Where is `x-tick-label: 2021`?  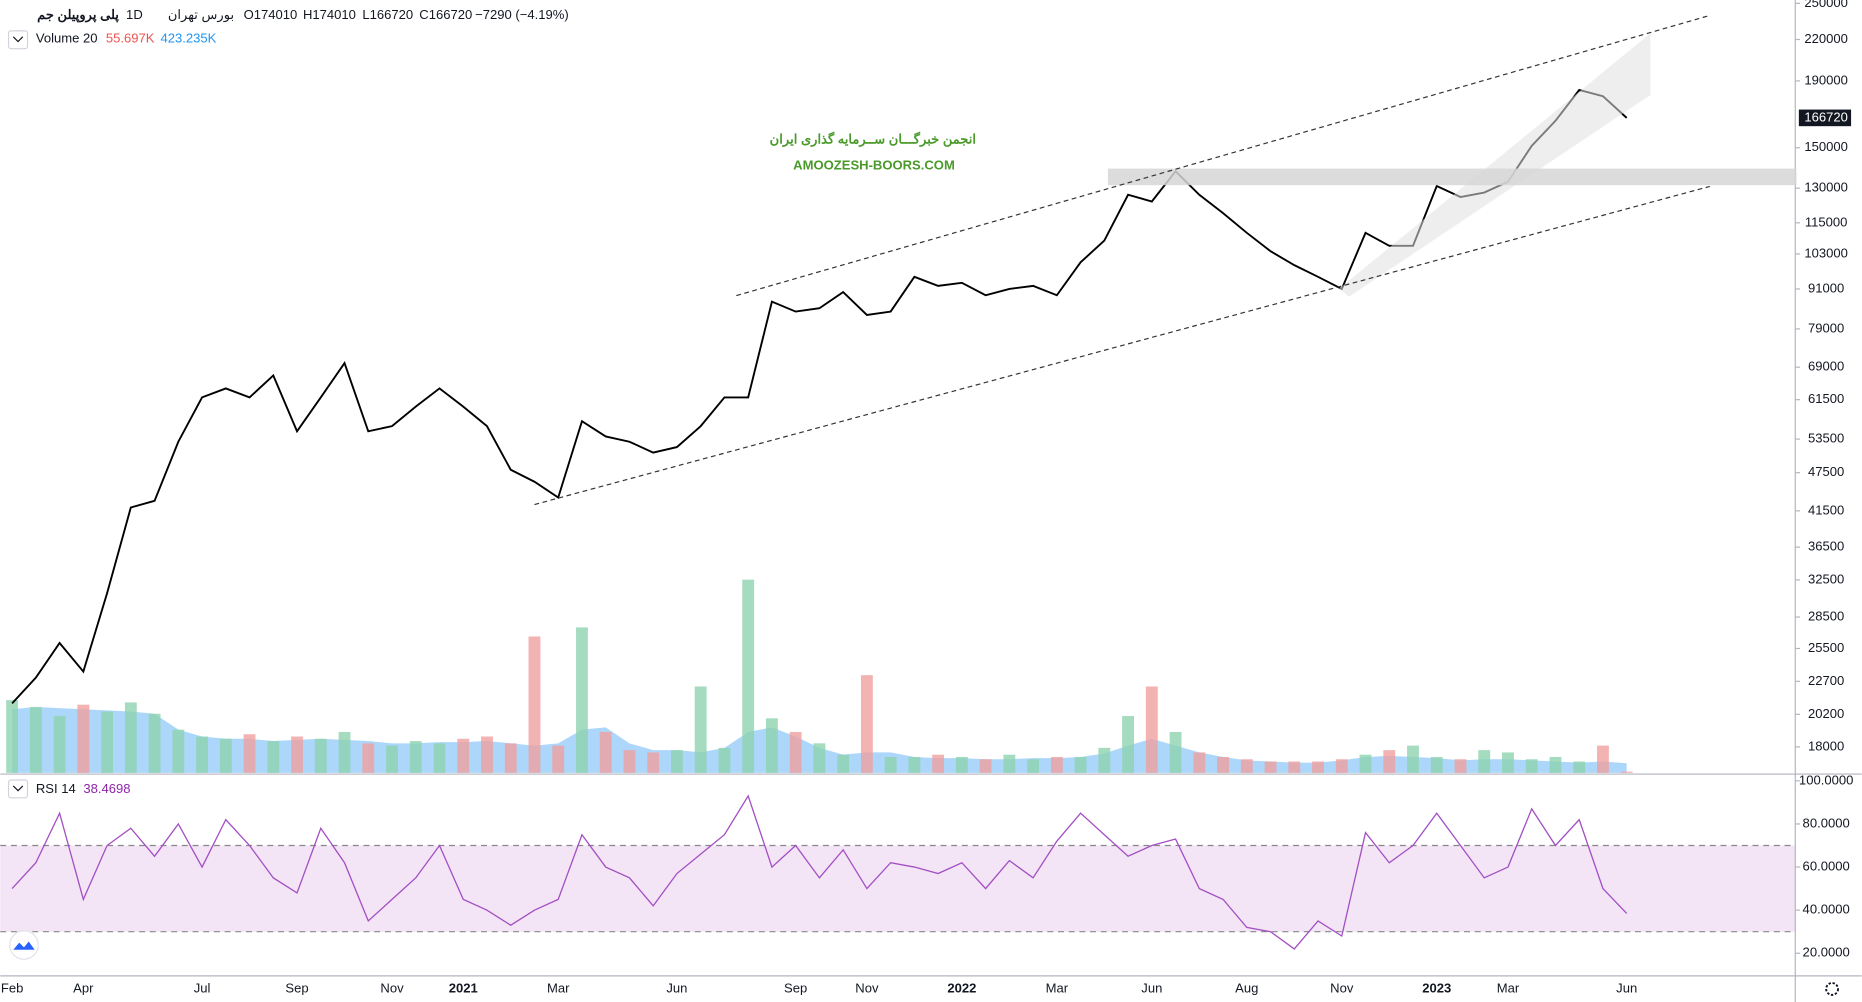
x-tick-label: 2021 is located at coordinates (463, 987).